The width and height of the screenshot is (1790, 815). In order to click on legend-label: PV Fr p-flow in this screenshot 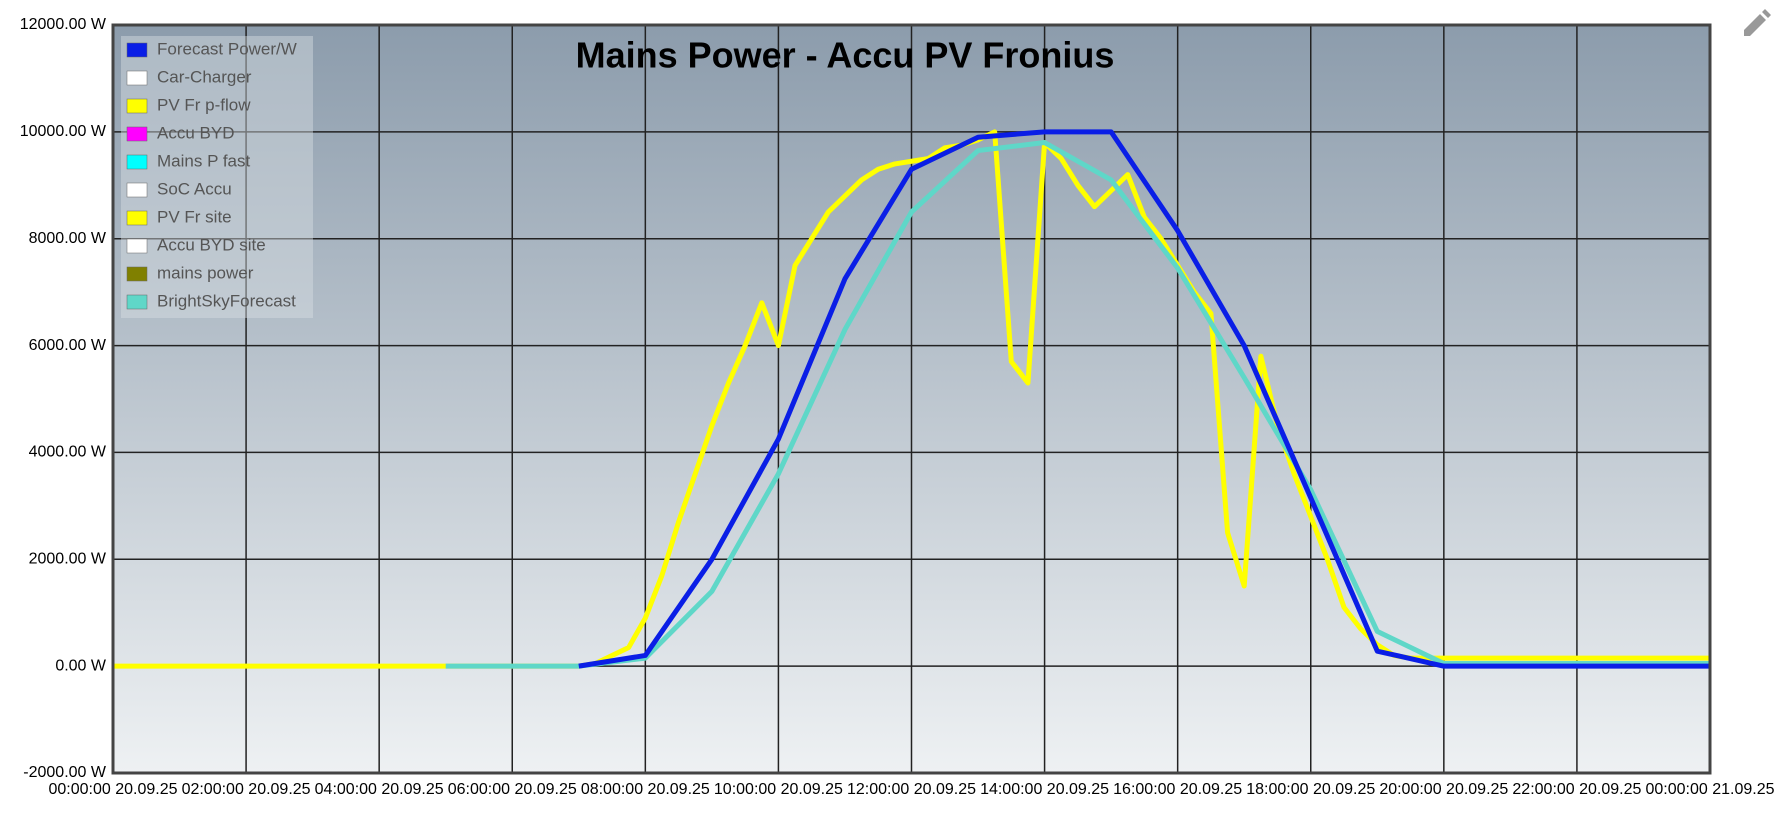, I will do `click(204, 104)`.